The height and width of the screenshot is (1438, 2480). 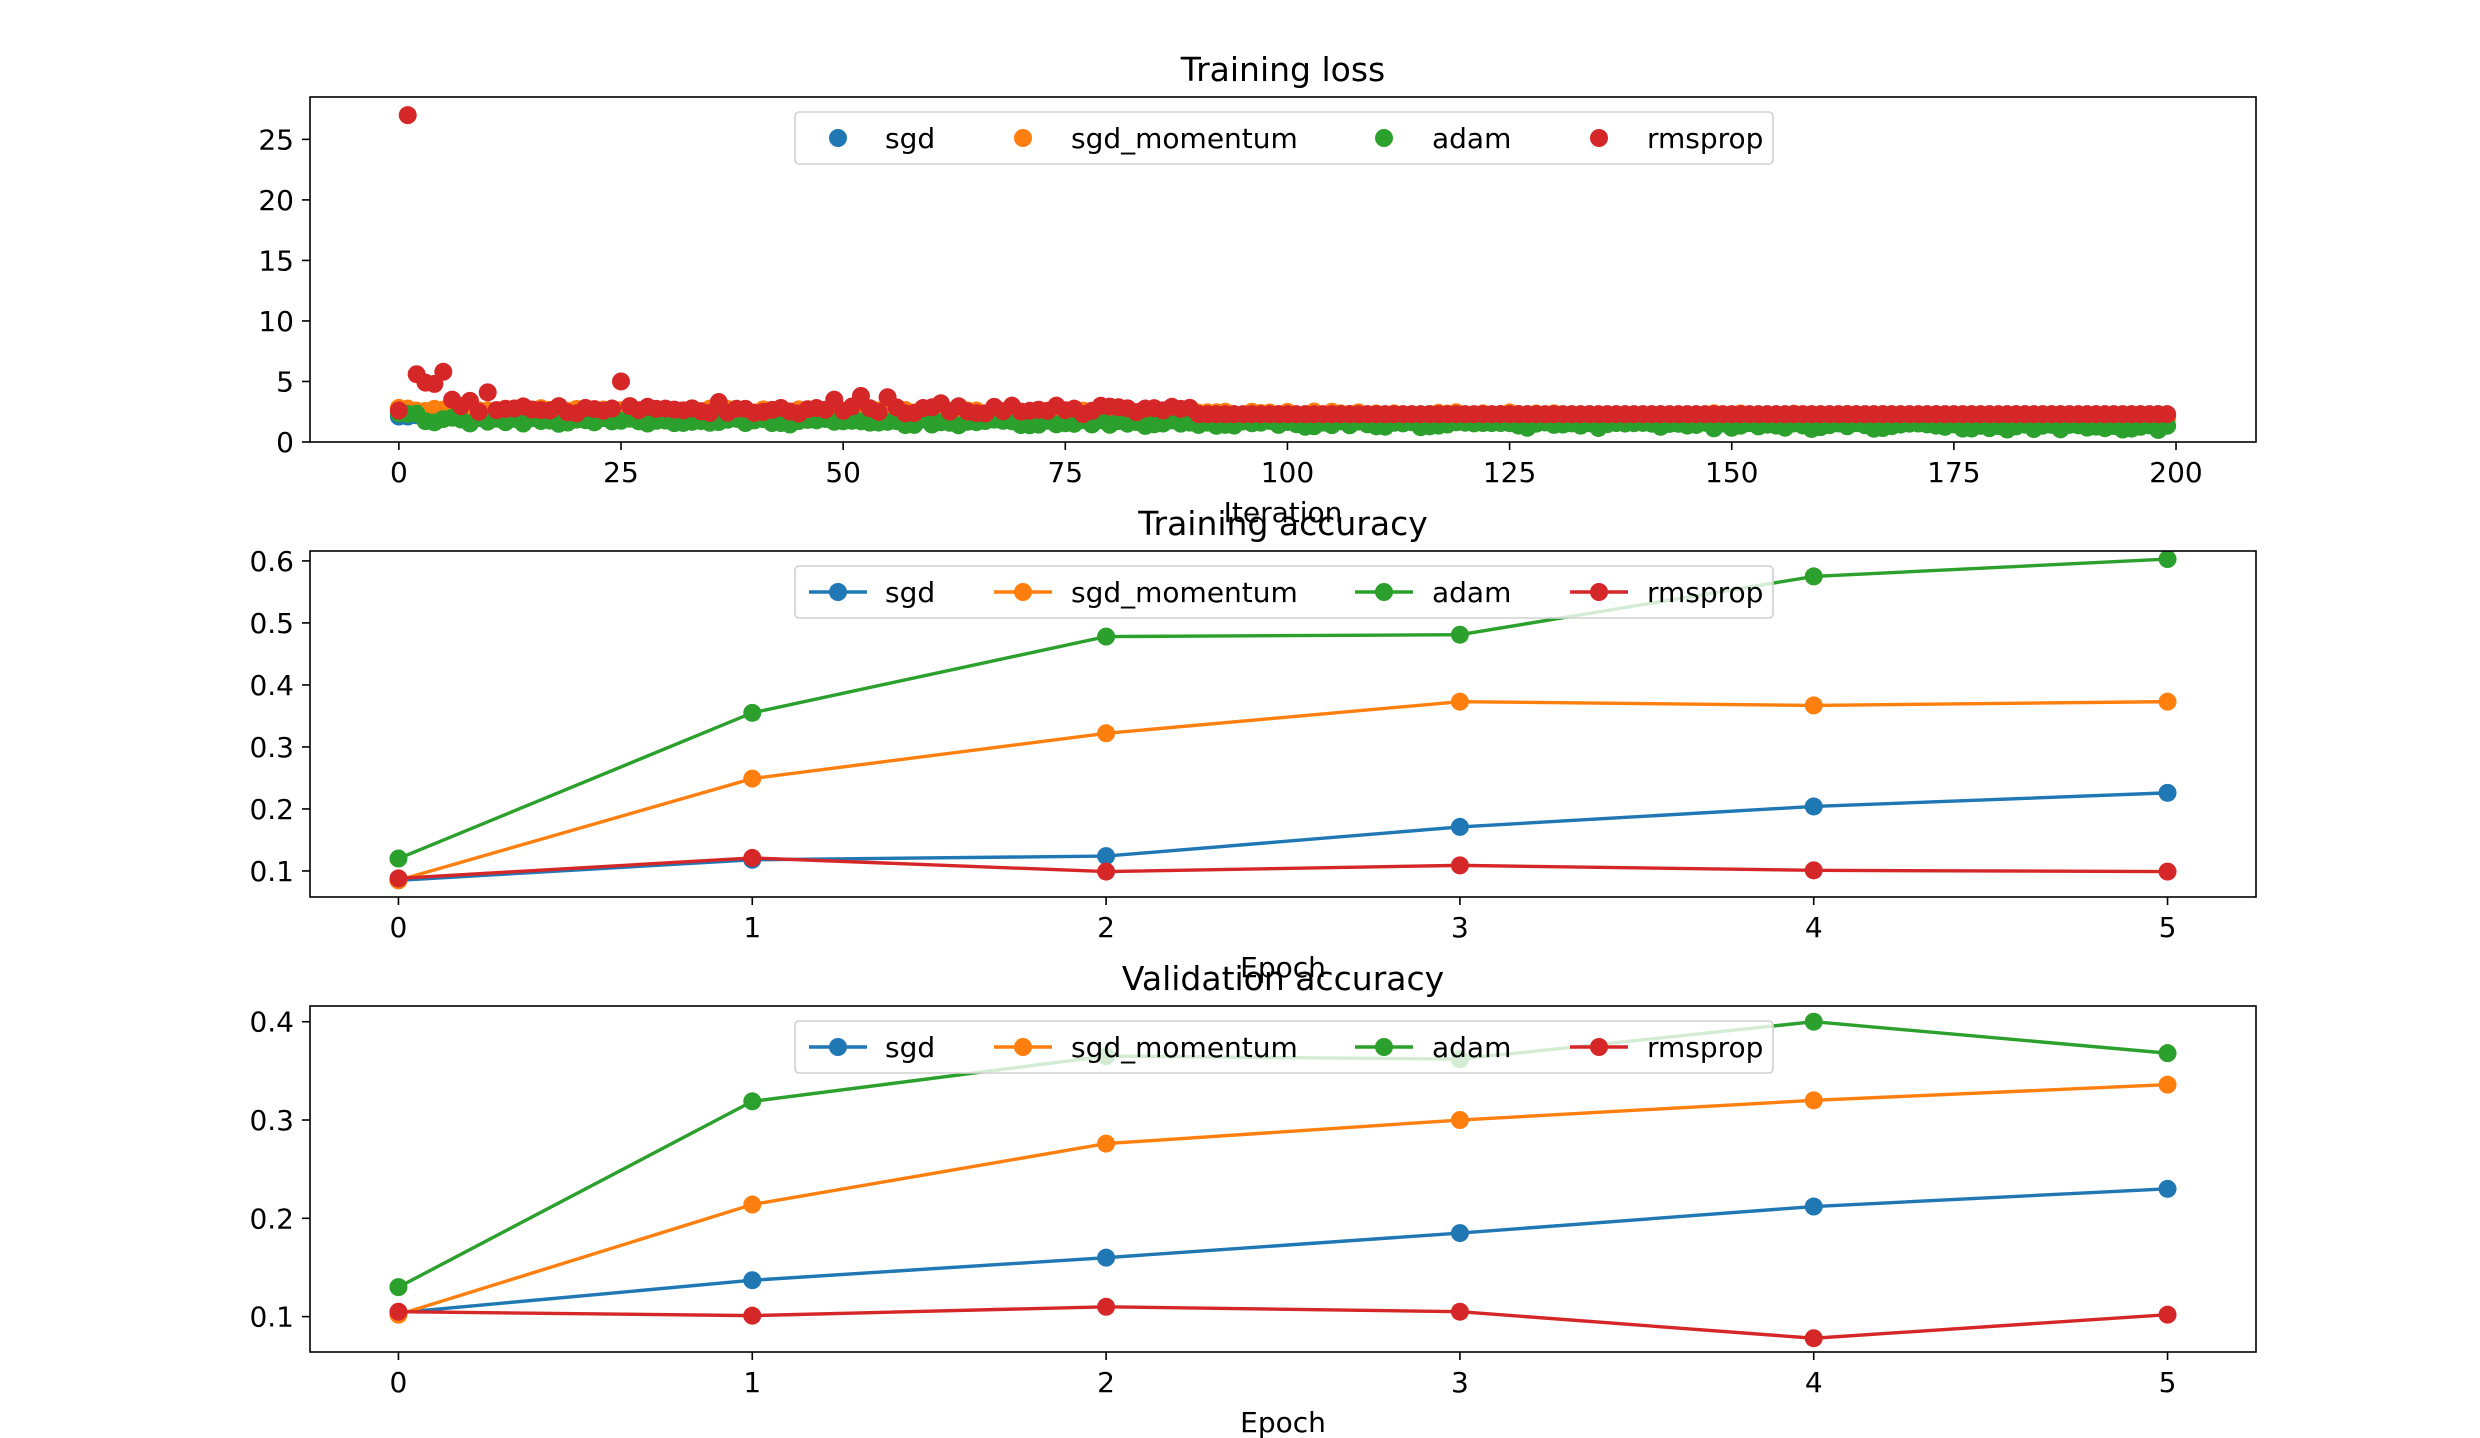 I want to click on x-tick-label: 3, so click(x=1460, y=927).